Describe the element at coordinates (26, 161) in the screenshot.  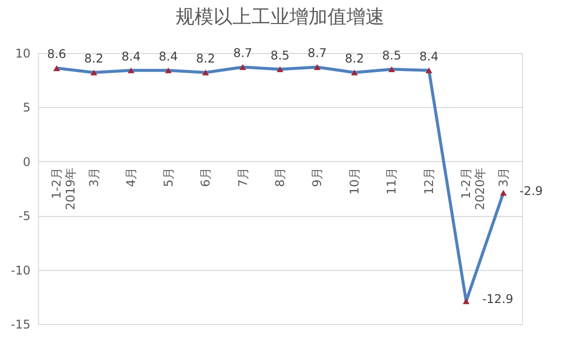
I see `y-tick-label: 0` at that location.